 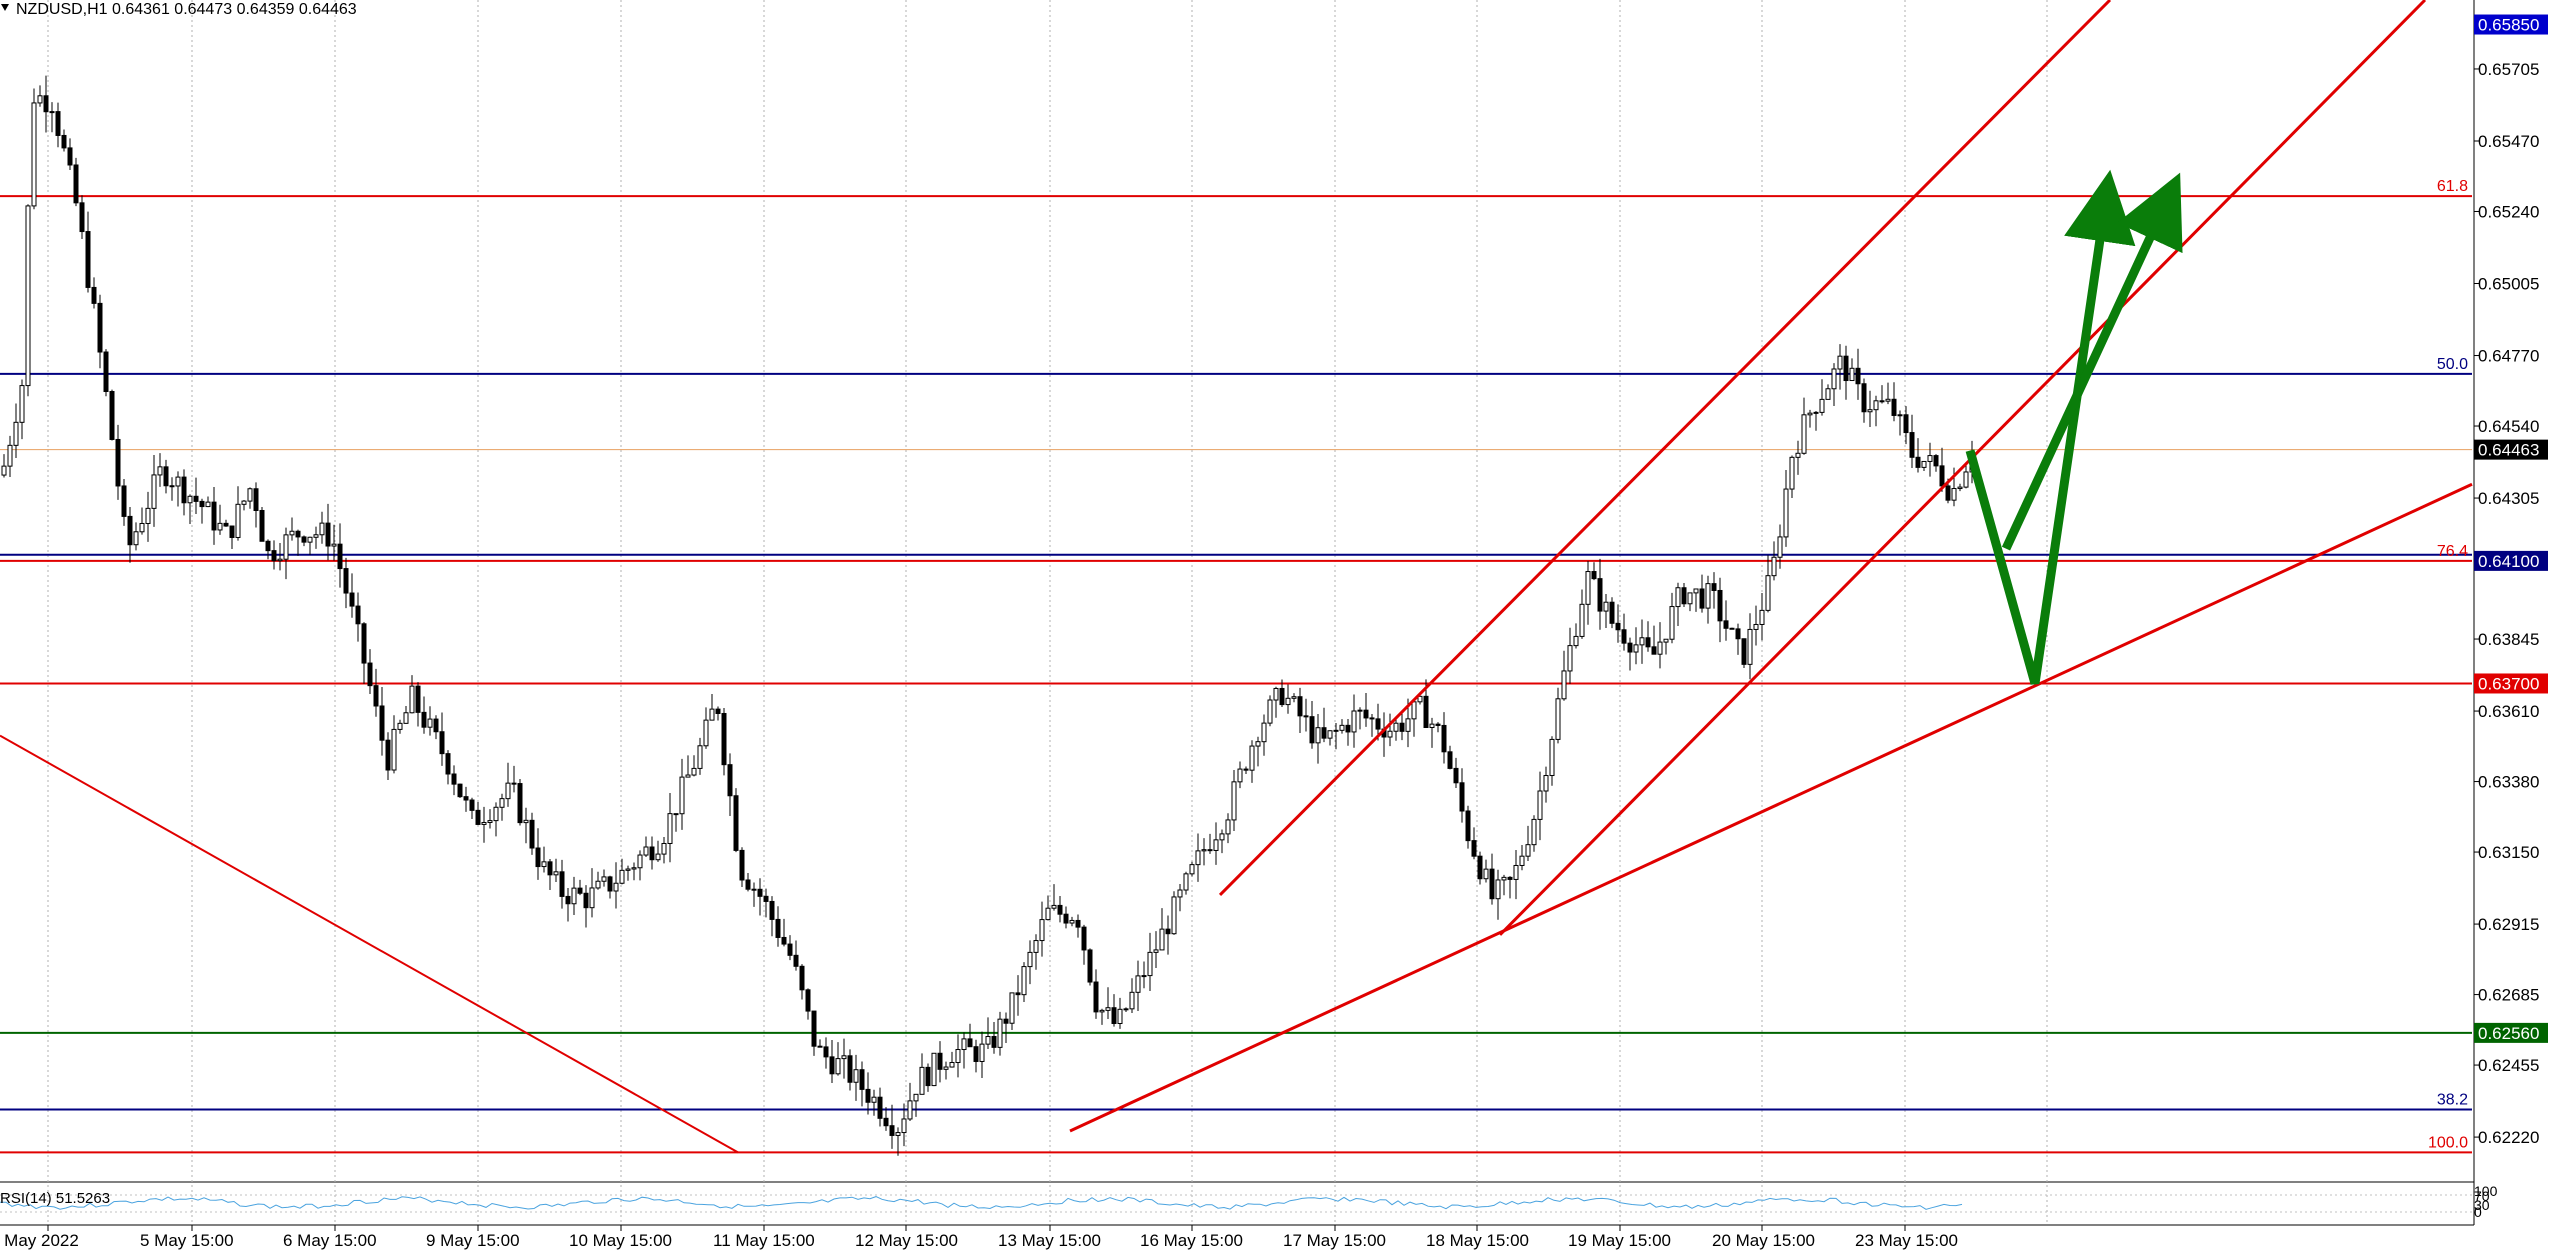 What do you see at coordinates (2508, 1033) in the screenshot?
I see `price-tag-text: 0.62560` at bounding box center [2508, 1033].